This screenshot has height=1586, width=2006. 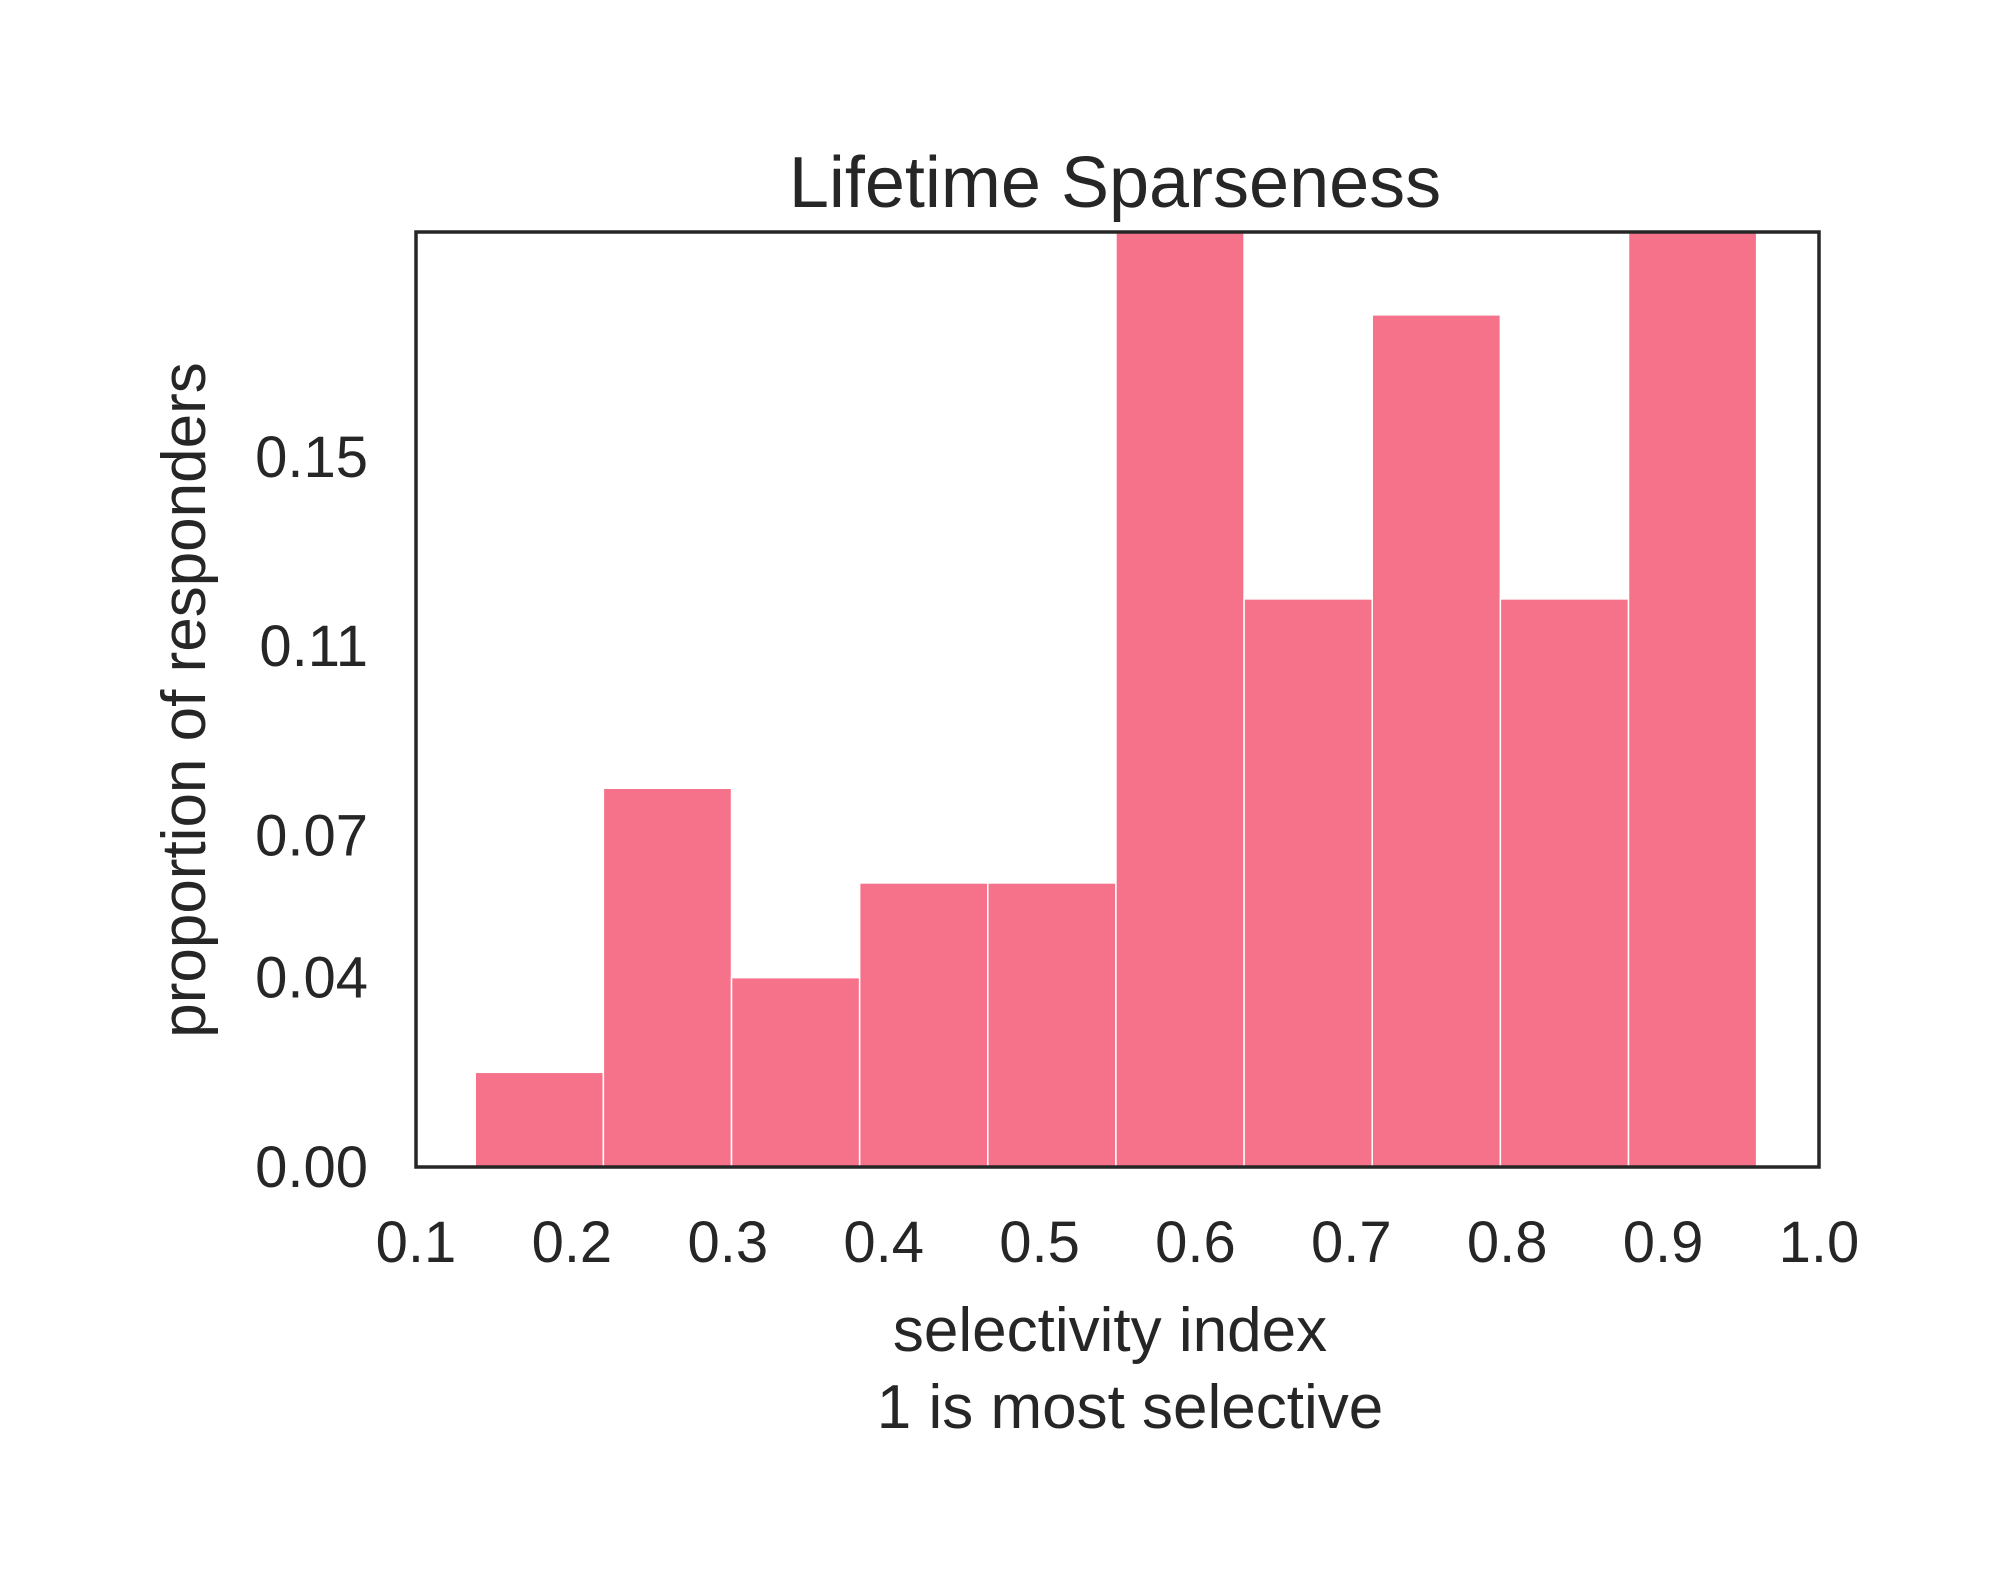 What do you see at coordinates (311, 836) in the screenshot?
I see `y-tick-label: 0.07` at bounding box center [311, 836].